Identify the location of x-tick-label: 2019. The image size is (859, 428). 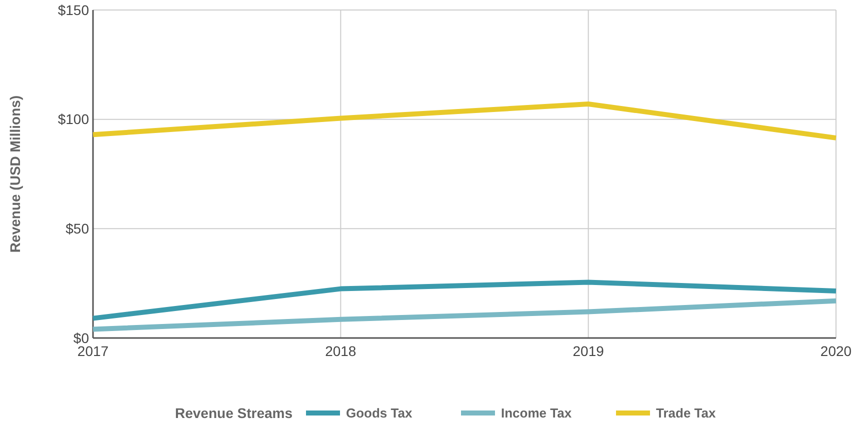
(588, 351).